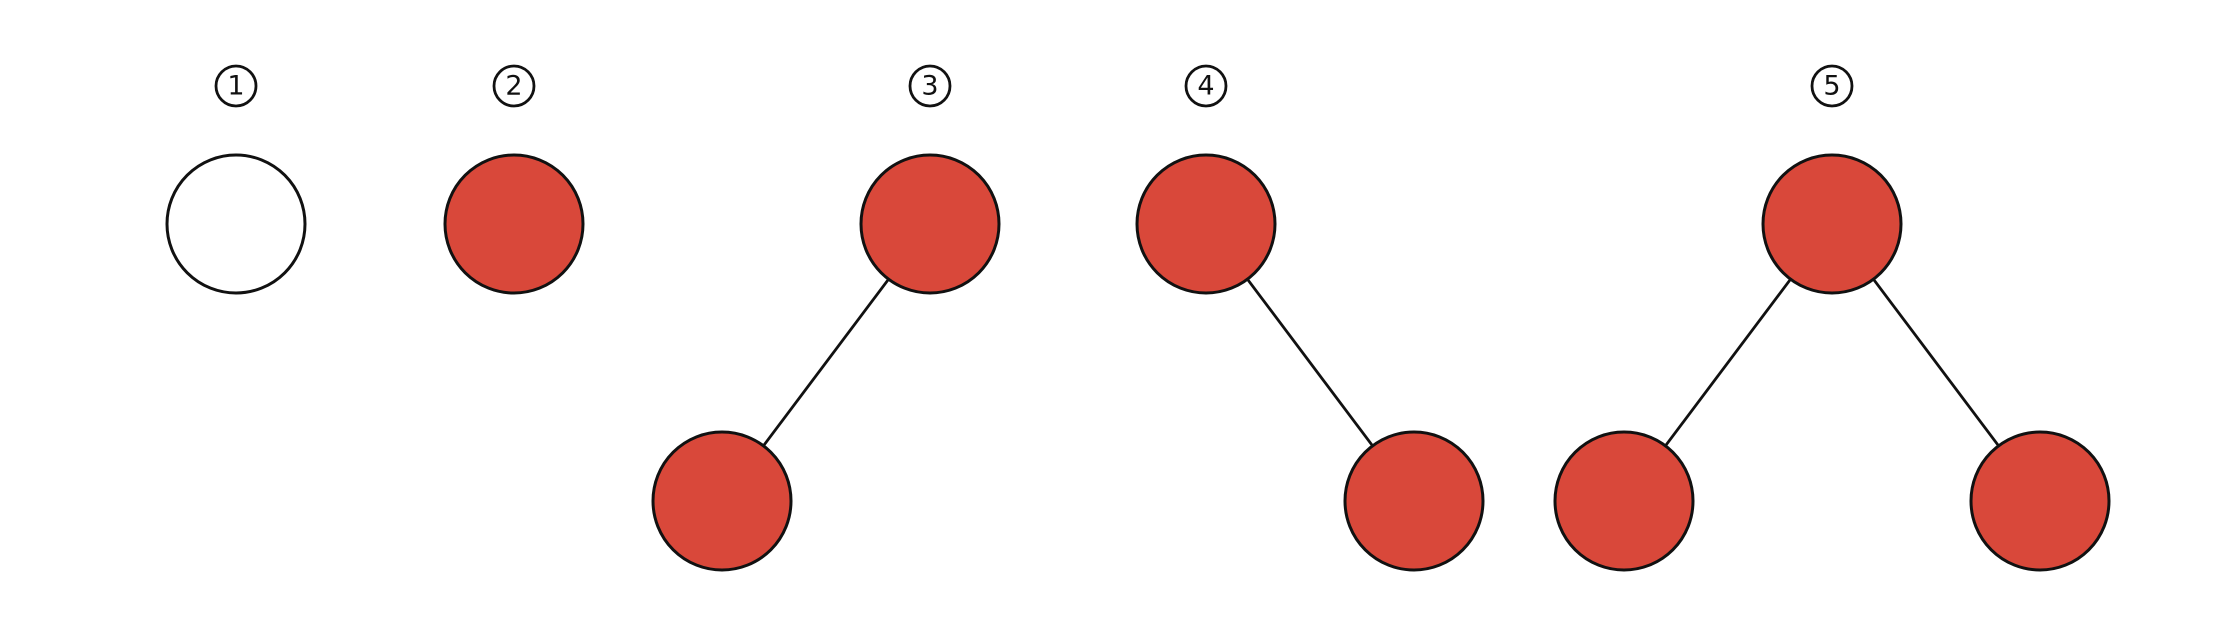 The height and width of the screenshot is (643, 2224). I want to click on tree-1-badge: 1, so click(236, 86).